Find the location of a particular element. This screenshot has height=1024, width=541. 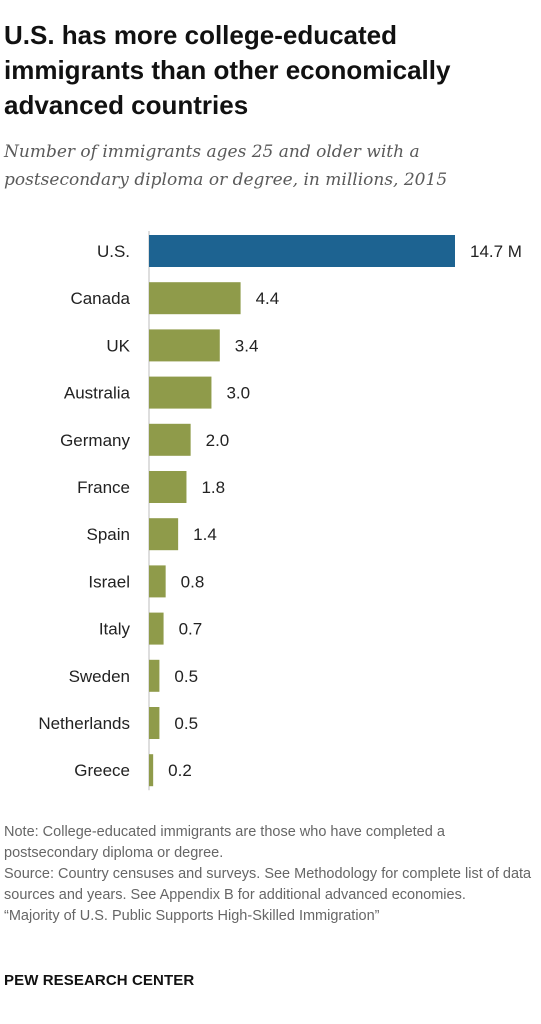

category-label-italy: Italy is located at coordinates (115, 629).